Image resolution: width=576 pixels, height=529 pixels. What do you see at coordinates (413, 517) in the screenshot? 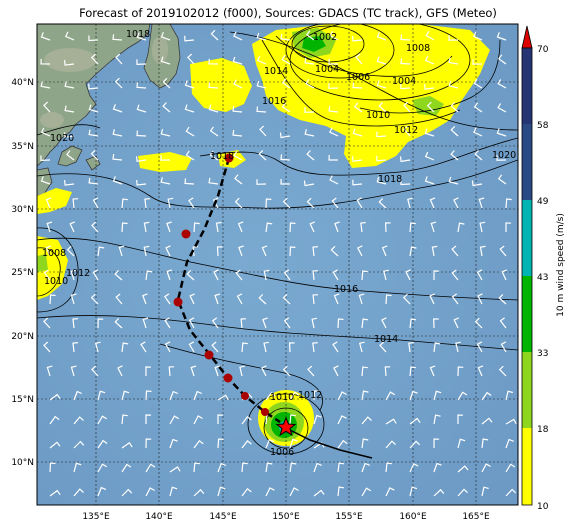
I see `lon-label: 160°E` at bounding box center [413, 517].